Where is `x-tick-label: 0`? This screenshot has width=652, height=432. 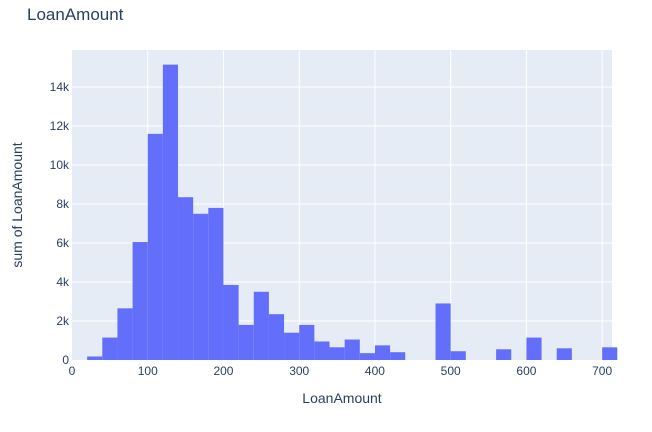 x-tick-label: 0 is located at coordinates (72, 371).